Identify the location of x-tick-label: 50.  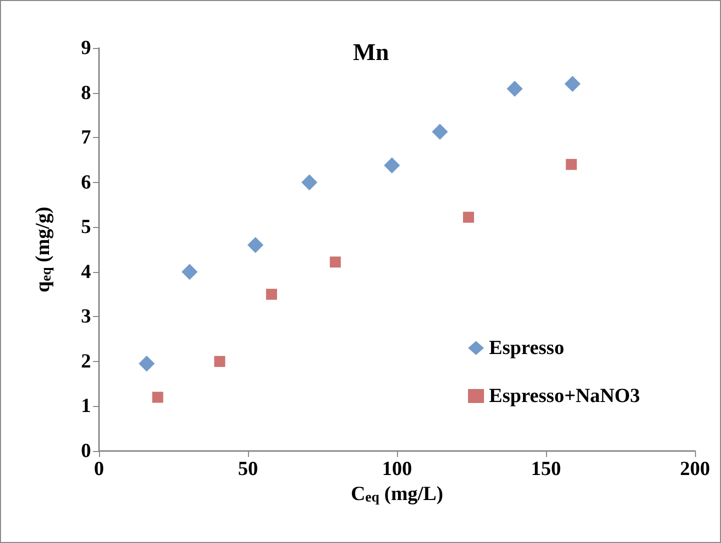
(248, 469).